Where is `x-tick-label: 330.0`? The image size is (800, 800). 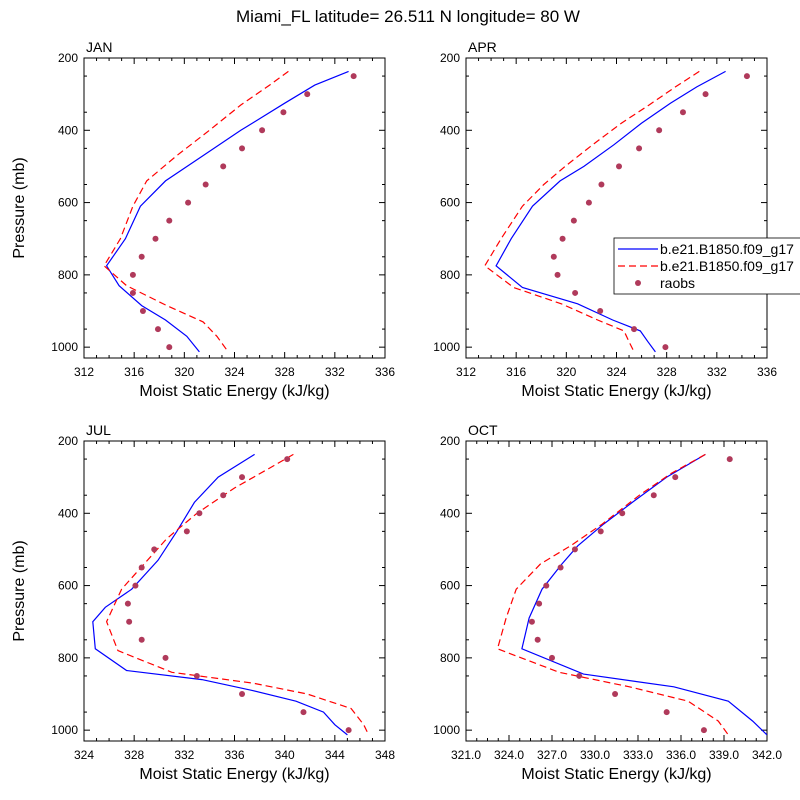 x-tick-label: 330.0 is located at coordinates (595, 755).